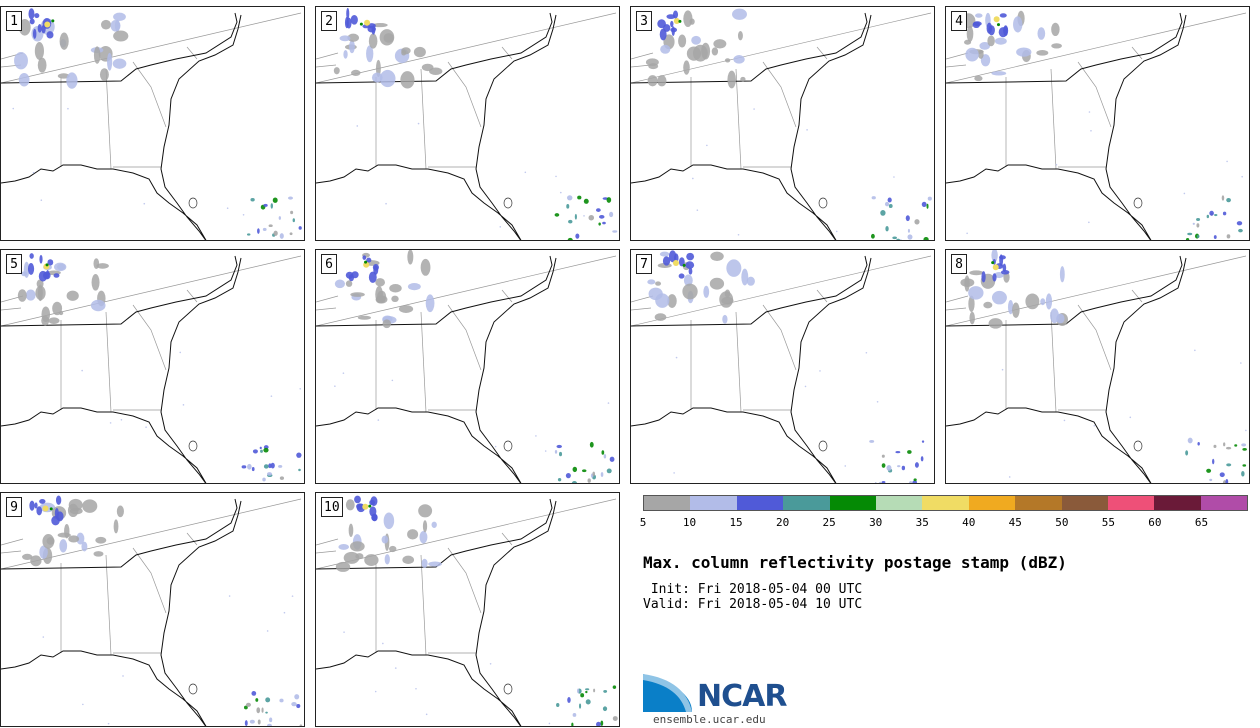  Describe the element at coordinates (753, 589) in the screenshot. I see `init-time: Init: Fri 2018-05-04 00 UTC` at that location.